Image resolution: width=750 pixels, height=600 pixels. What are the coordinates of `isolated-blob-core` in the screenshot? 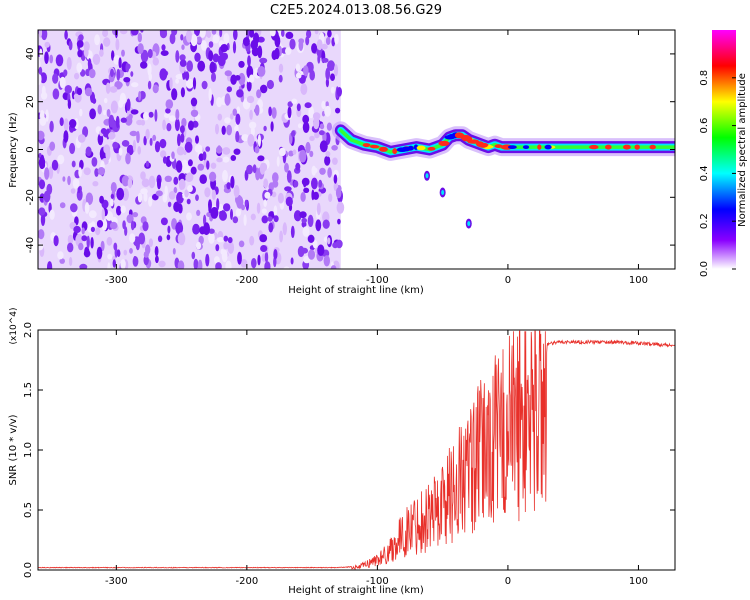 It's located at (469, 224).